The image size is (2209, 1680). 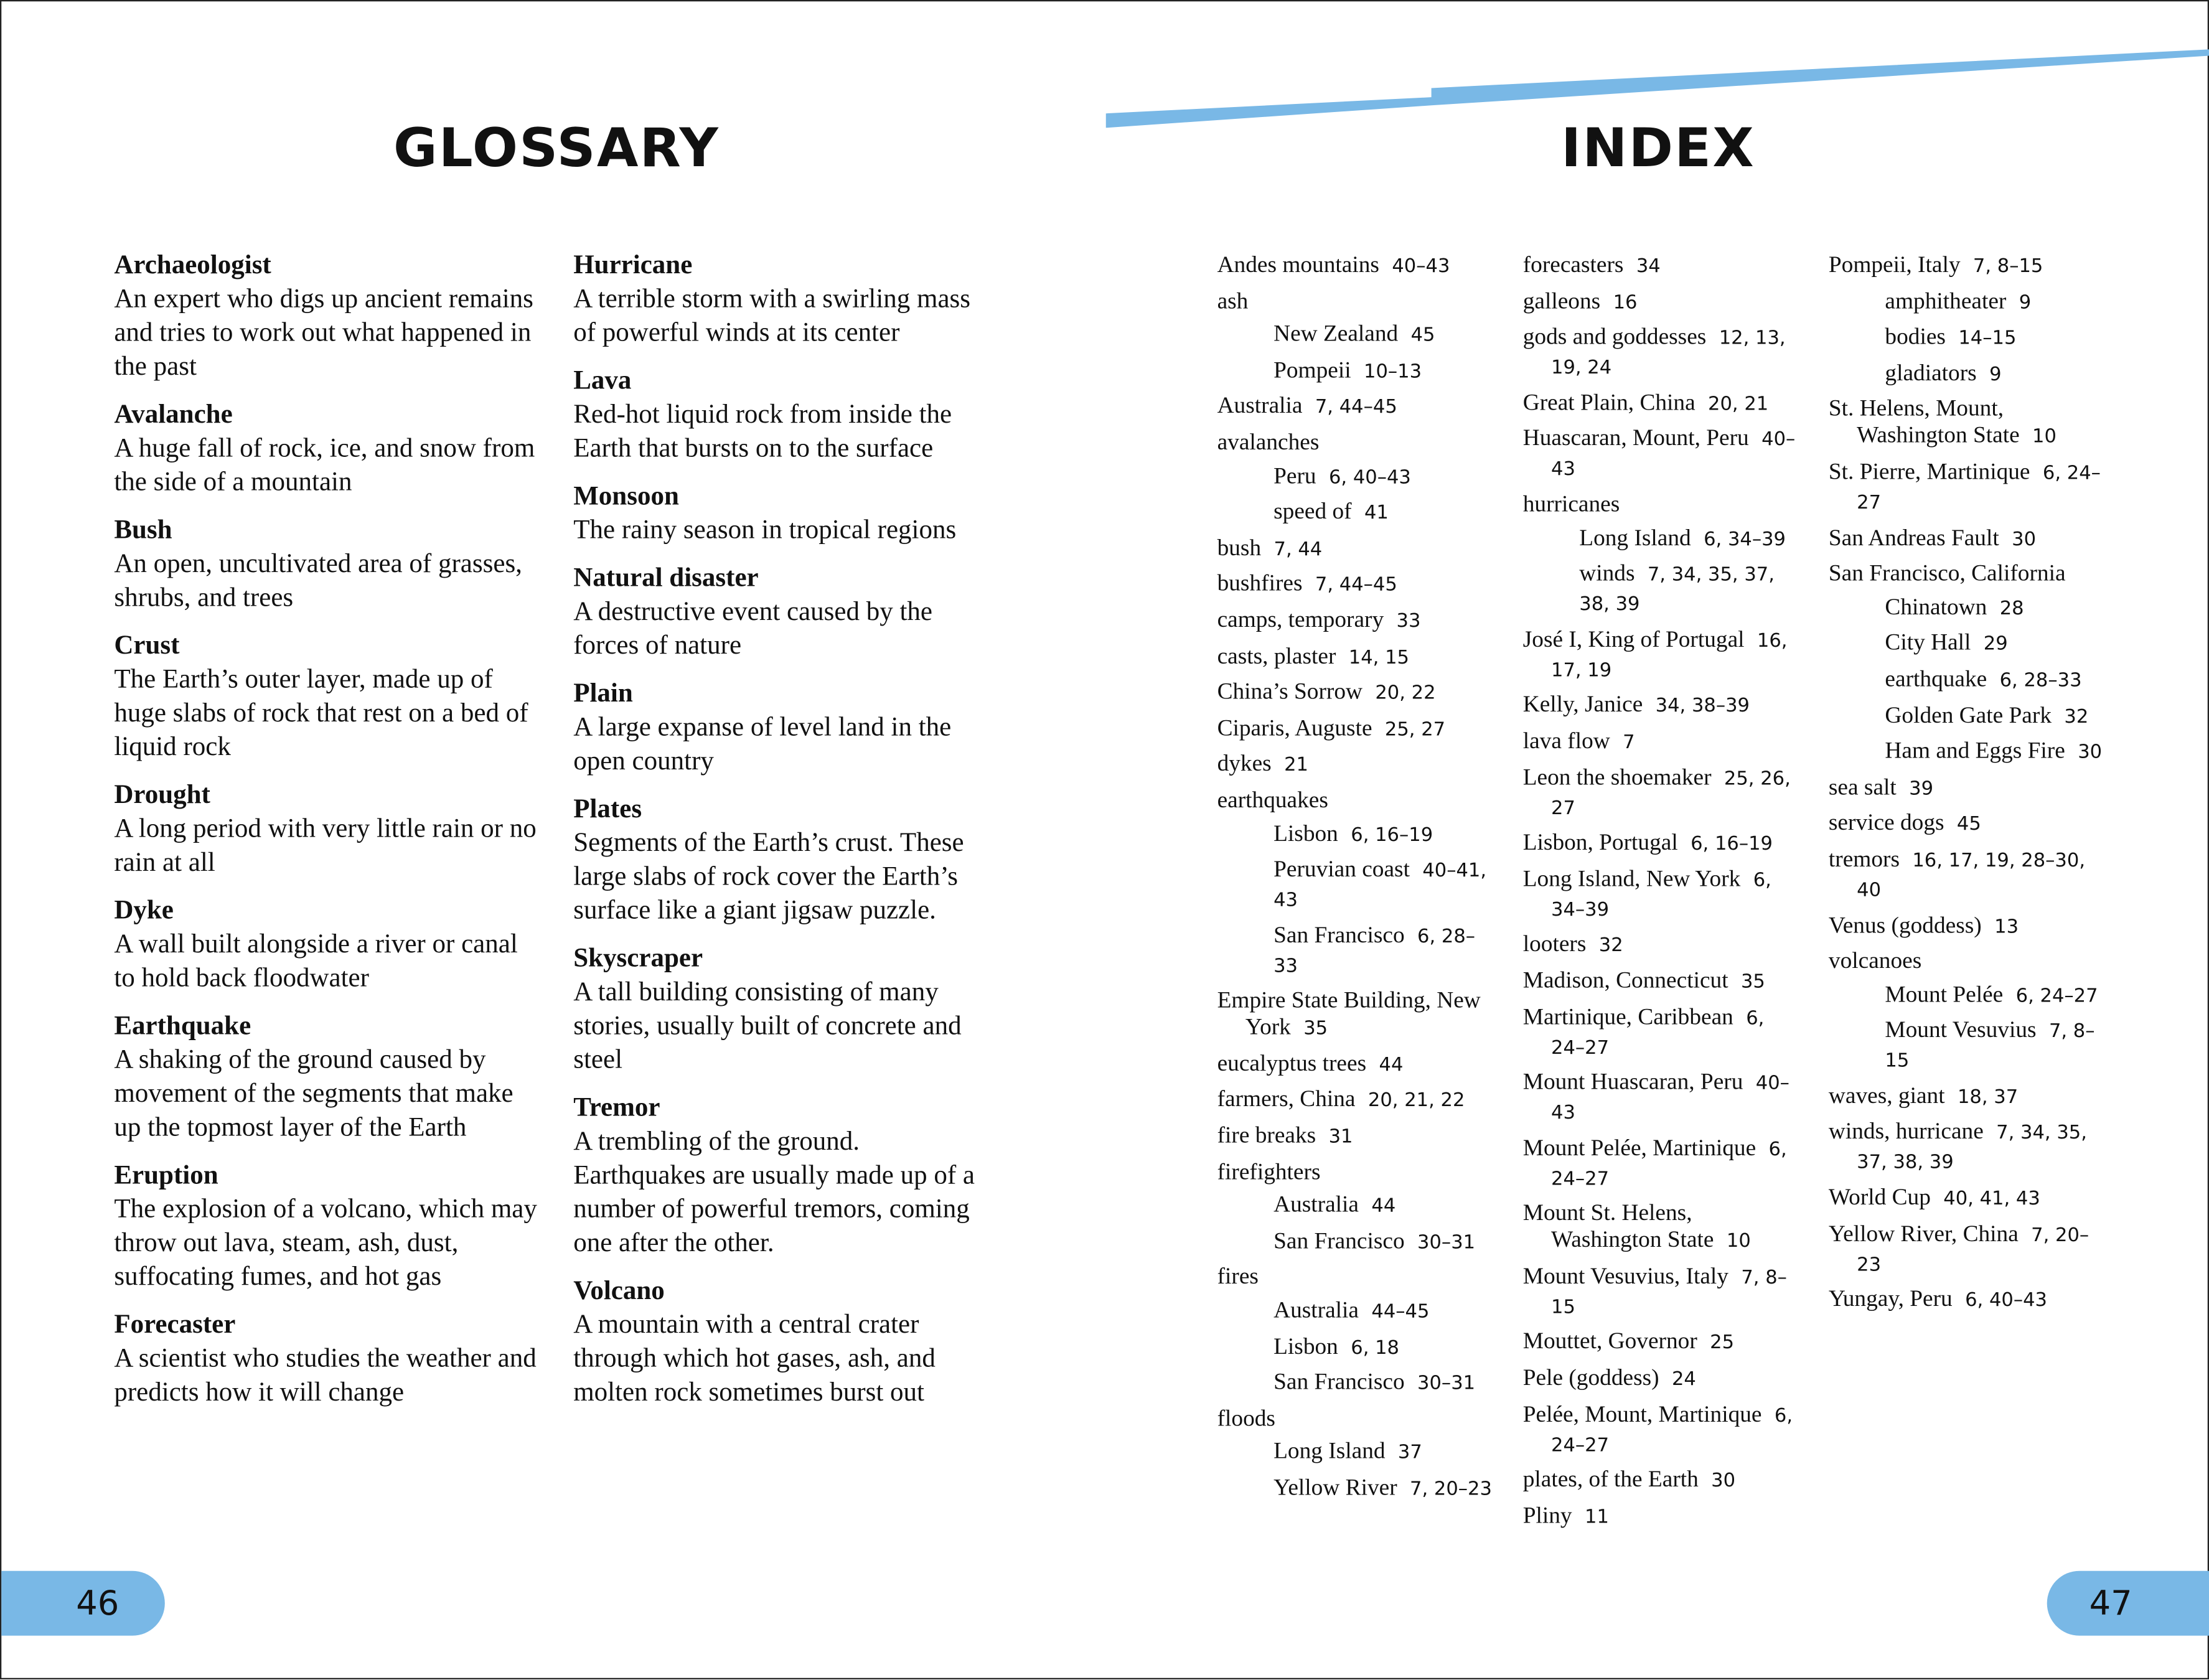 I want to click on index-term: New Zealand, so click(x=1336, y=333).